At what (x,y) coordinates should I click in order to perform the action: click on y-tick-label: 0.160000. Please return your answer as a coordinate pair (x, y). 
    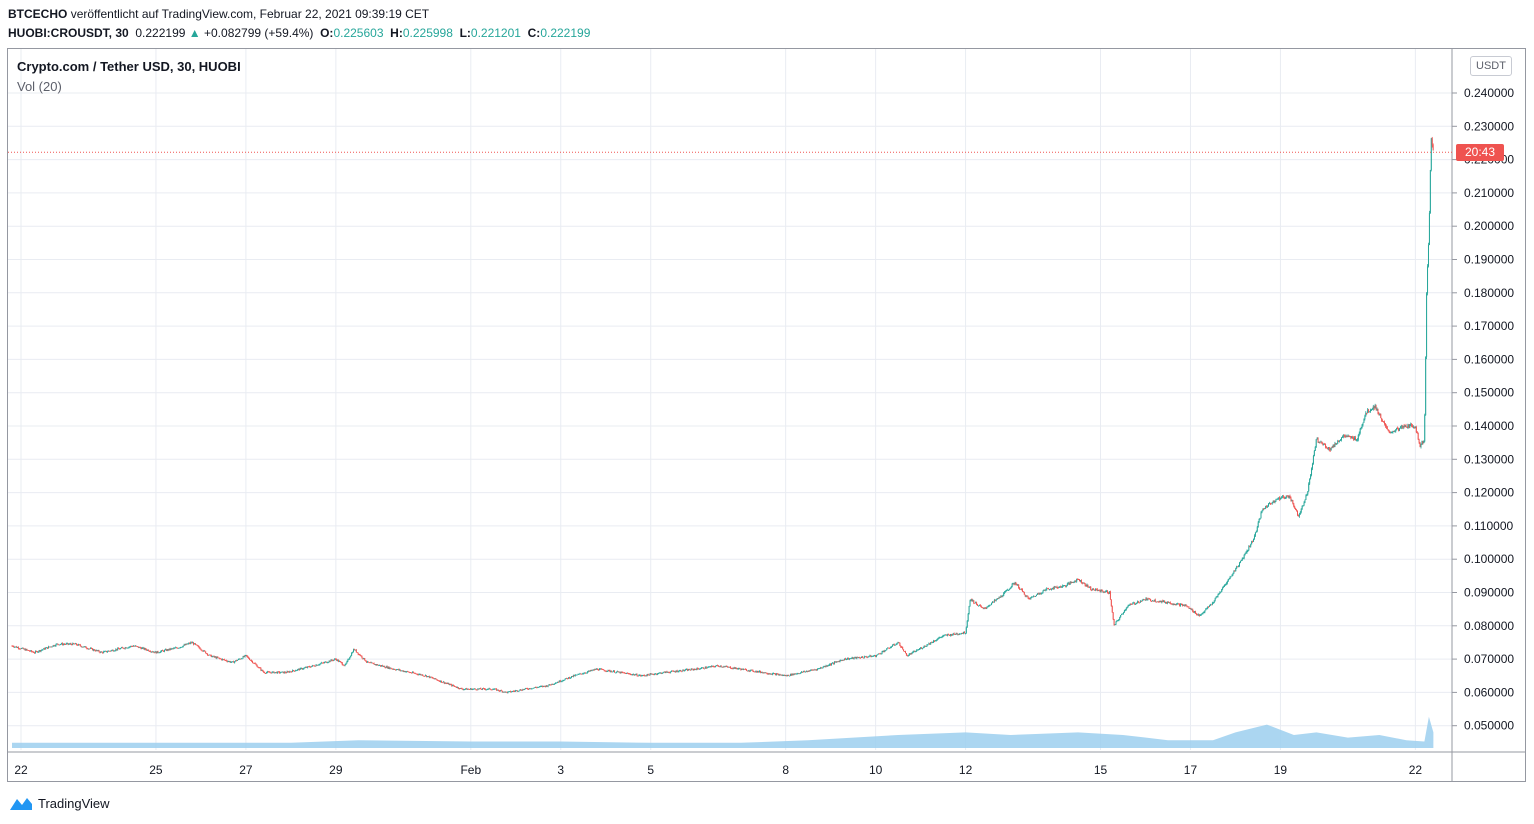
    Looking at the image, I should click on (1489, 359).